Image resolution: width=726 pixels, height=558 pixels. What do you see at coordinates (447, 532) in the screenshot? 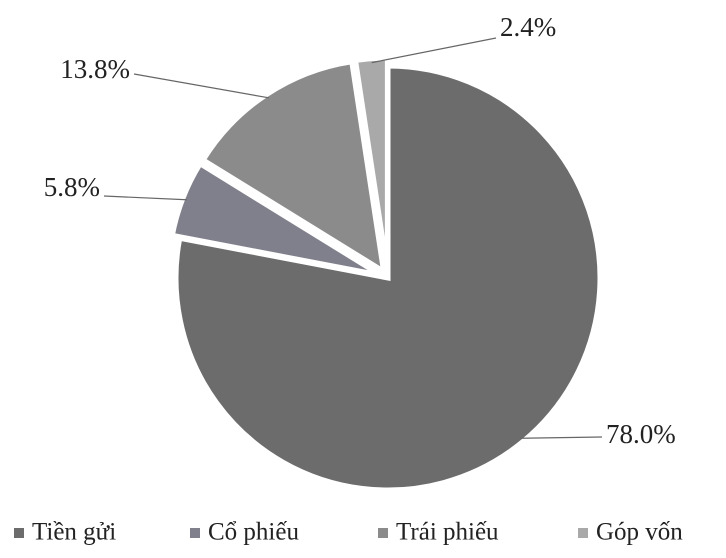
I see `legend-label: Trái phiếu` at bounding box center [447, 532].